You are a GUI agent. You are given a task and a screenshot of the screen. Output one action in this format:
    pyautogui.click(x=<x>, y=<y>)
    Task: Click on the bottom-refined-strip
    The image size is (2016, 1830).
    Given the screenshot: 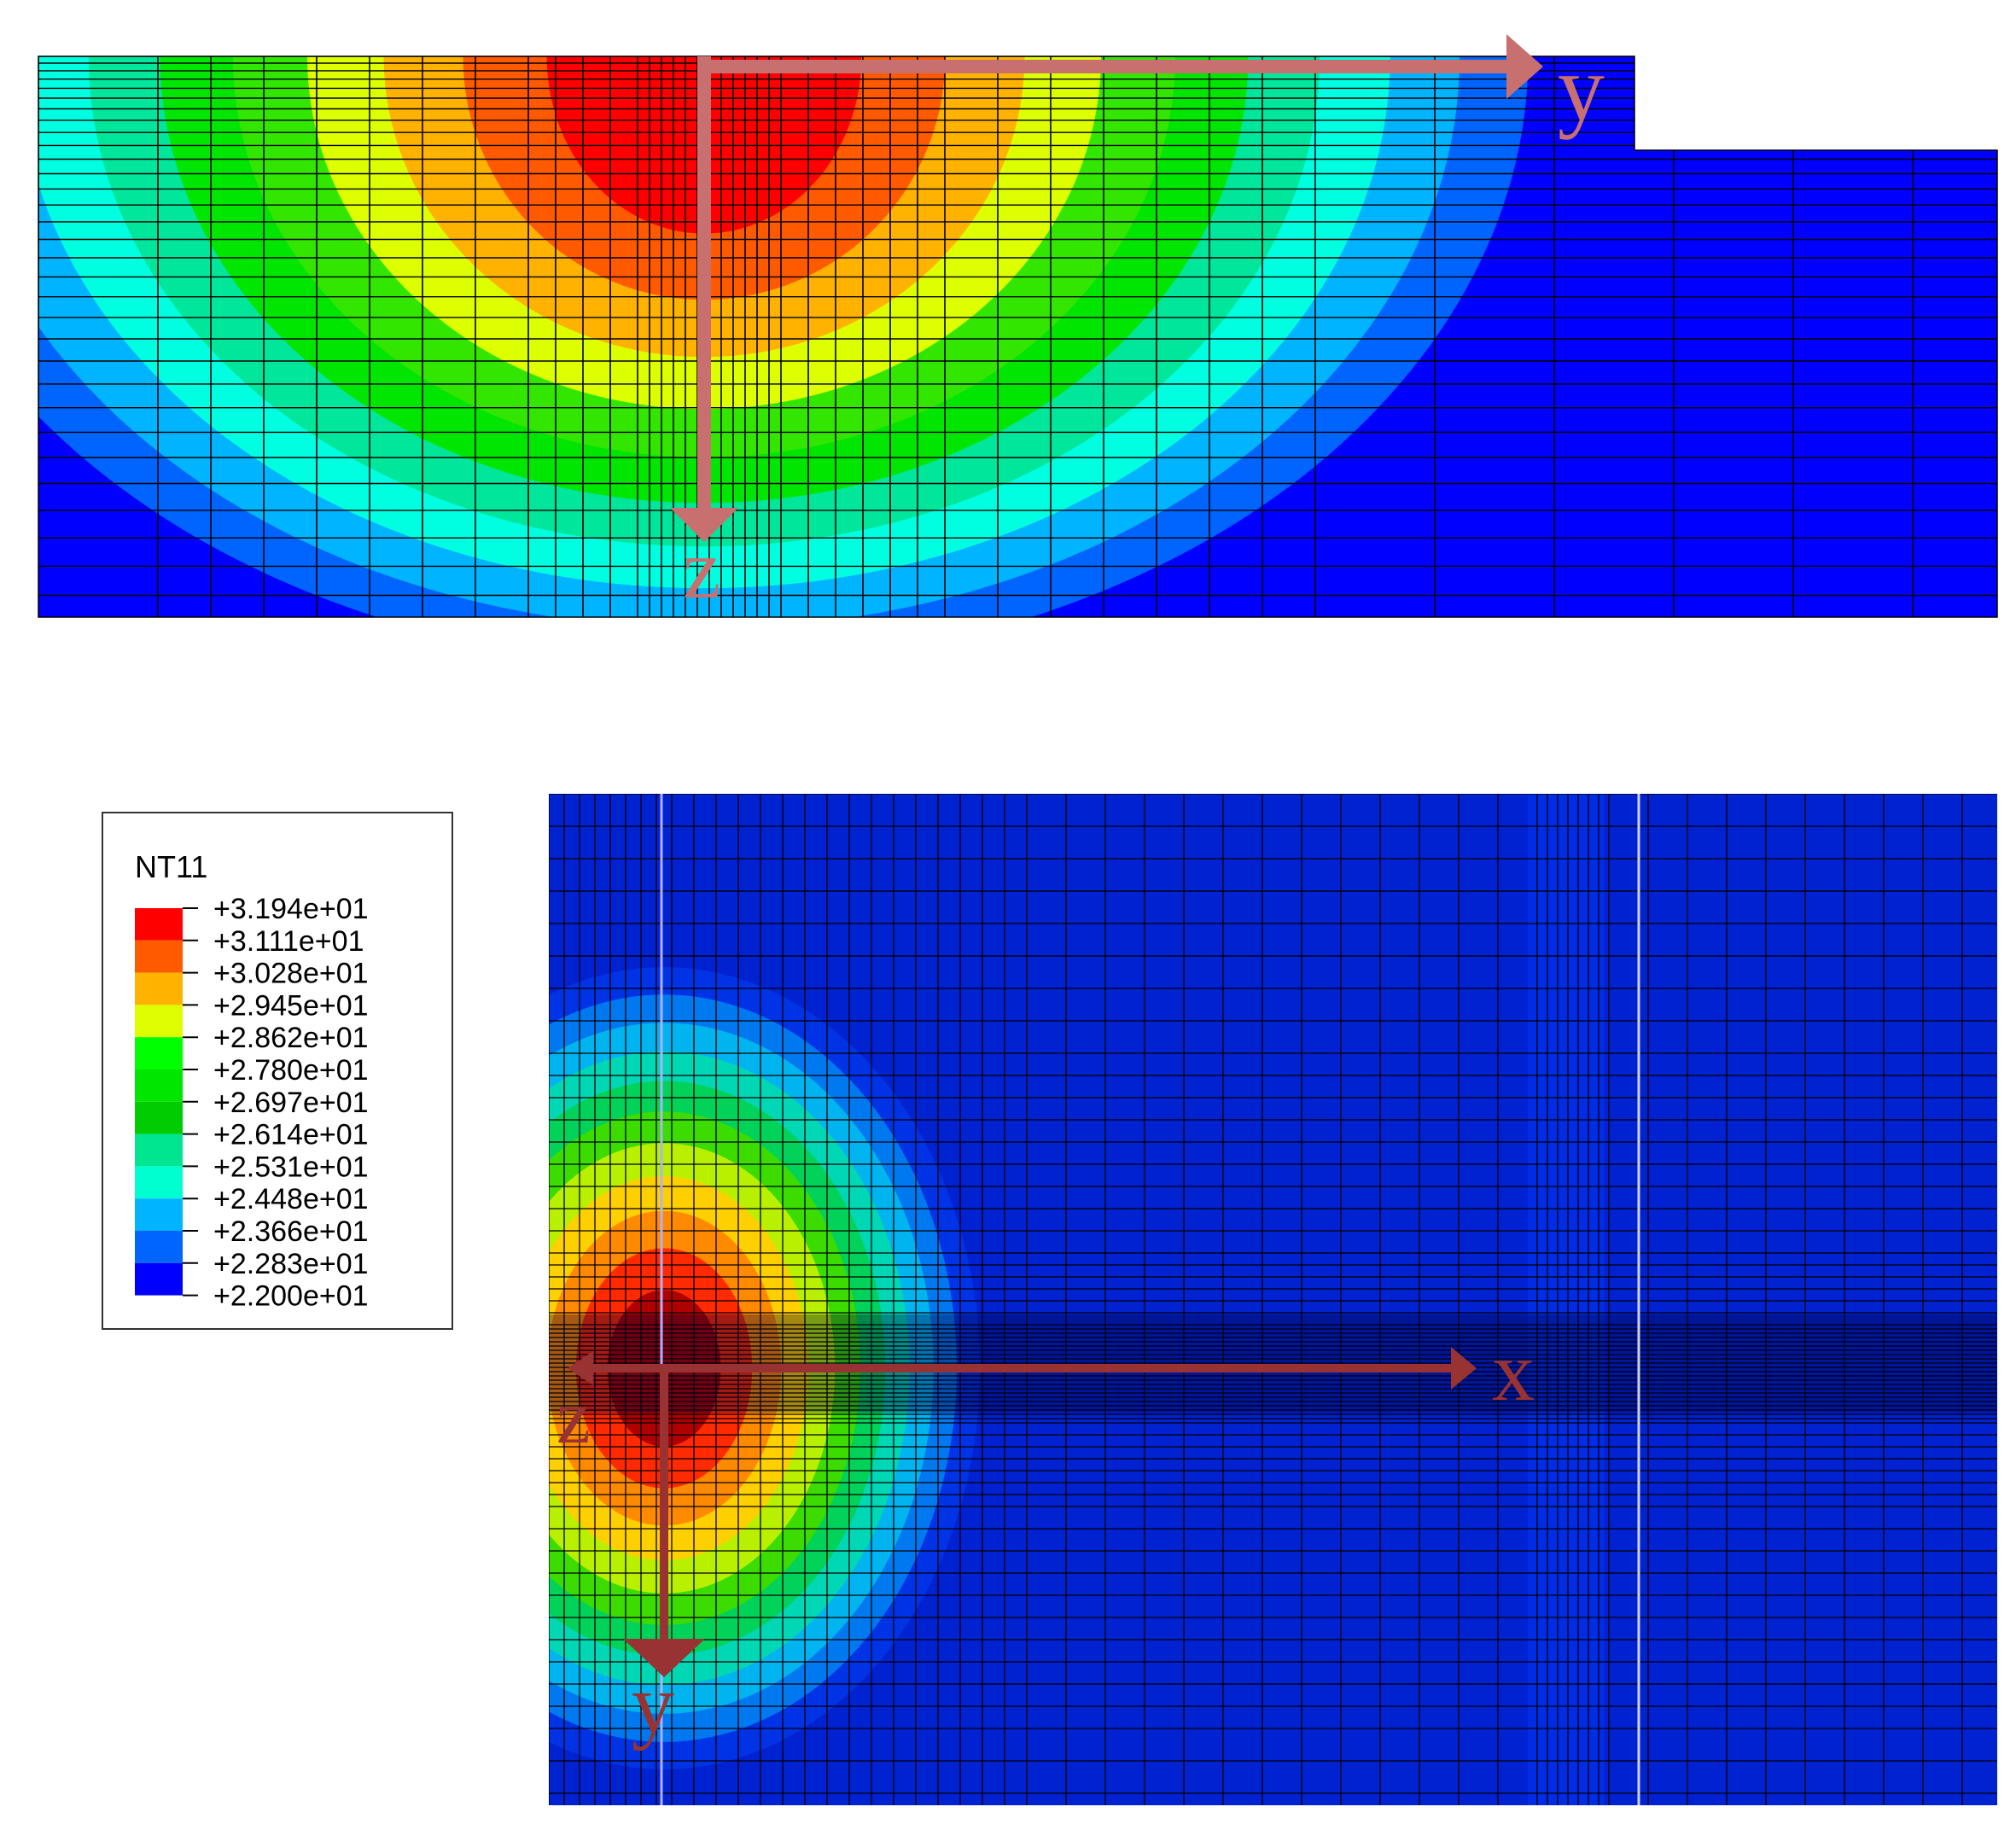 What is the action you would take?
    pyautogui.click(x=1566, y=1299)
    